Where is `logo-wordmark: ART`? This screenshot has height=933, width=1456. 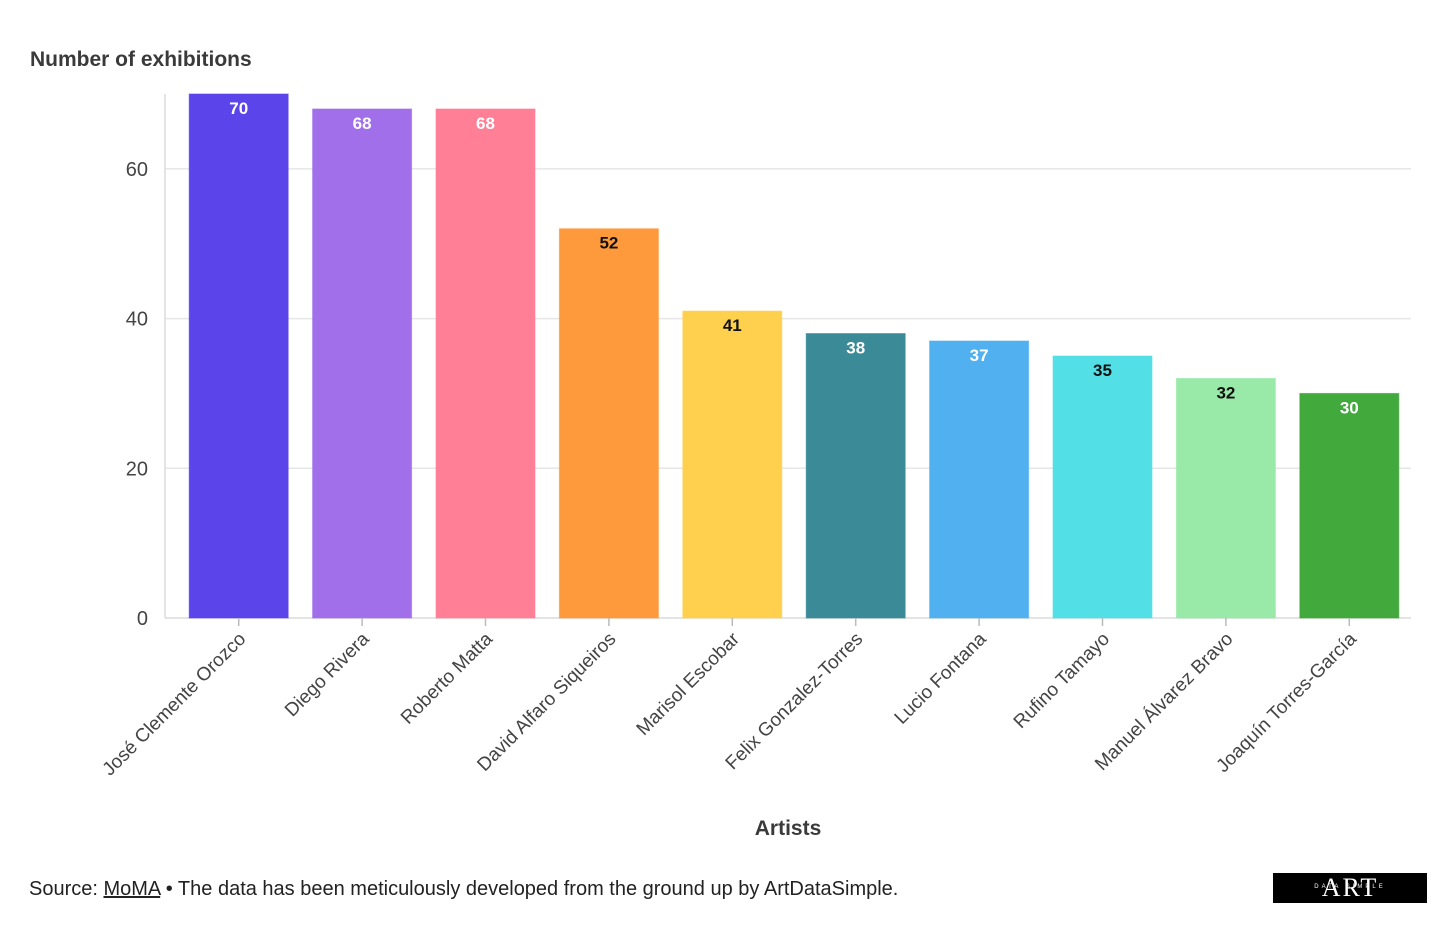 logo-wordmark: ART is located at coordinates (1350, 887).